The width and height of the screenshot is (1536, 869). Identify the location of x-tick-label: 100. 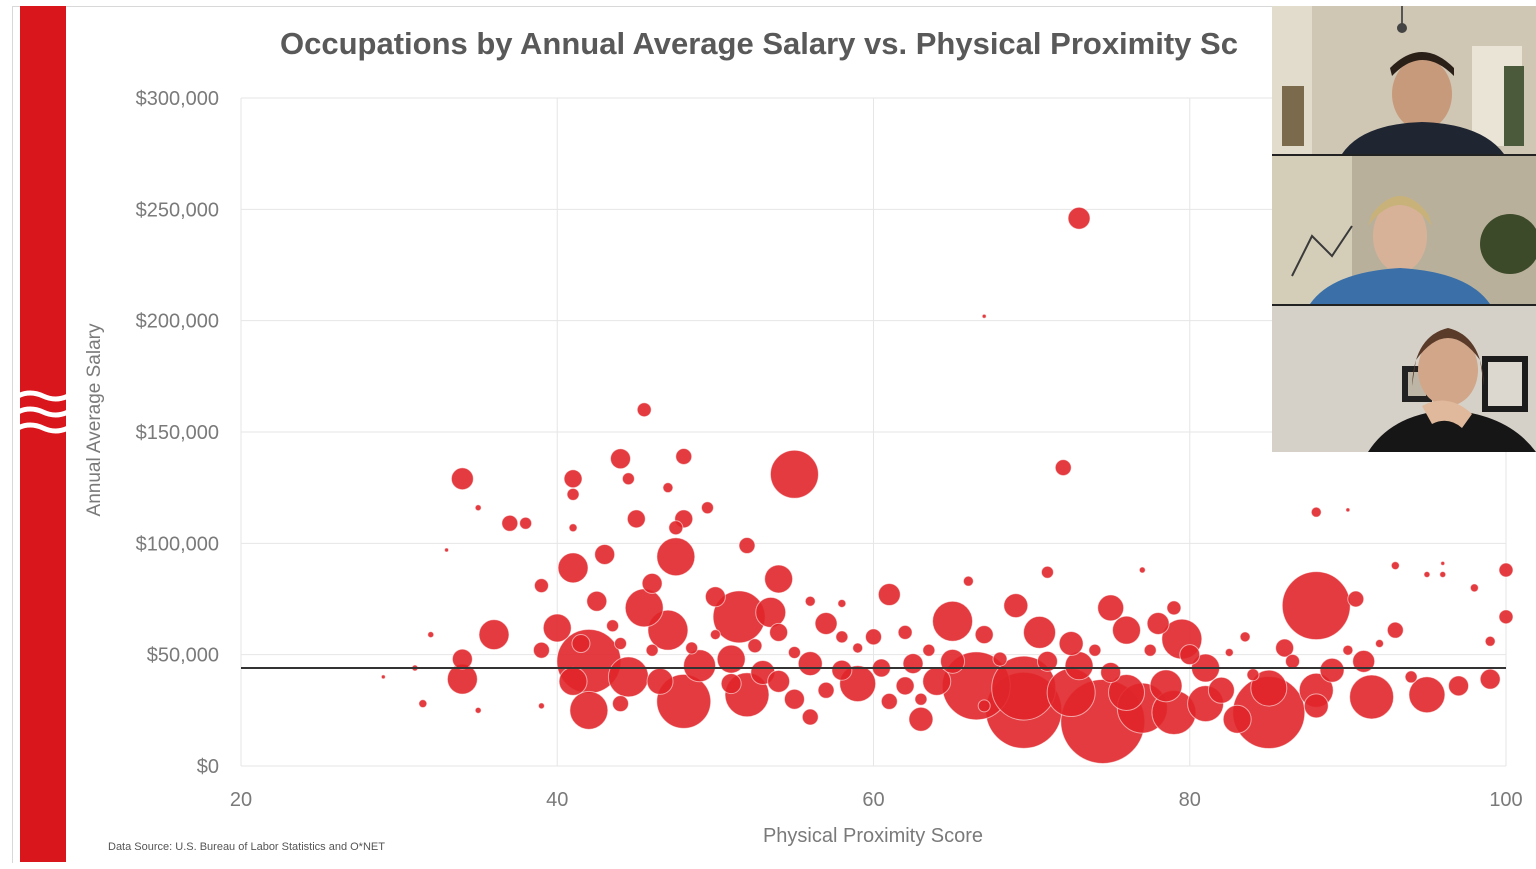
(1505, 800).